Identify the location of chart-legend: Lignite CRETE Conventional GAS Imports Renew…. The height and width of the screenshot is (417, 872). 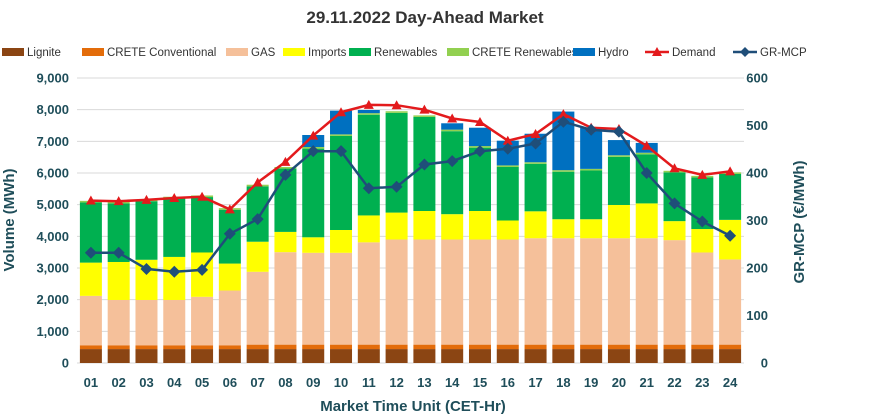
(404, 53).